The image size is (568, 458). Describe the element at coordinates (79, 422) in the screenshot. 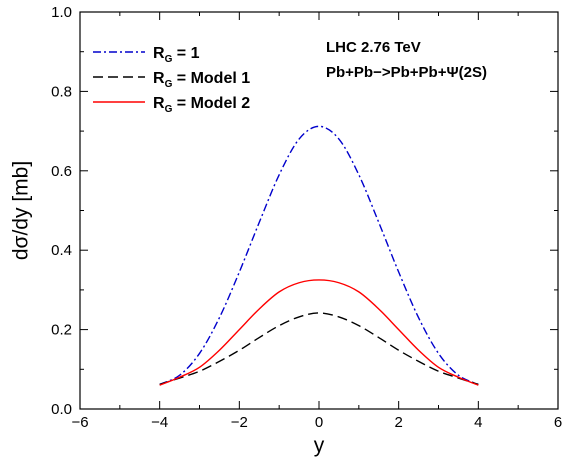

I see `x-tick-label: −6` at that location.